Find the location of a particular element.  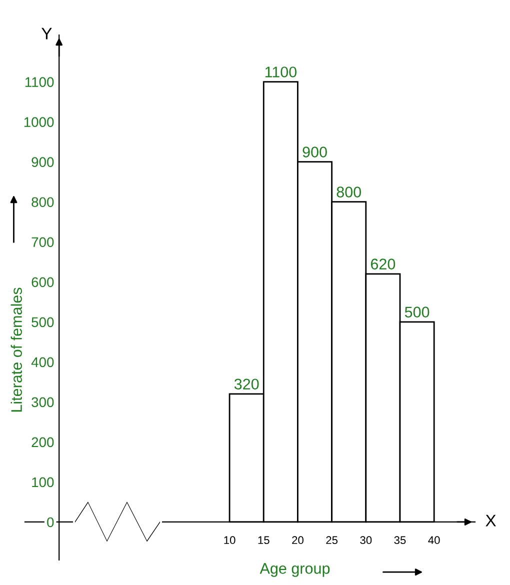

y-tick-label: 900 is located at coordinates (43, 162).